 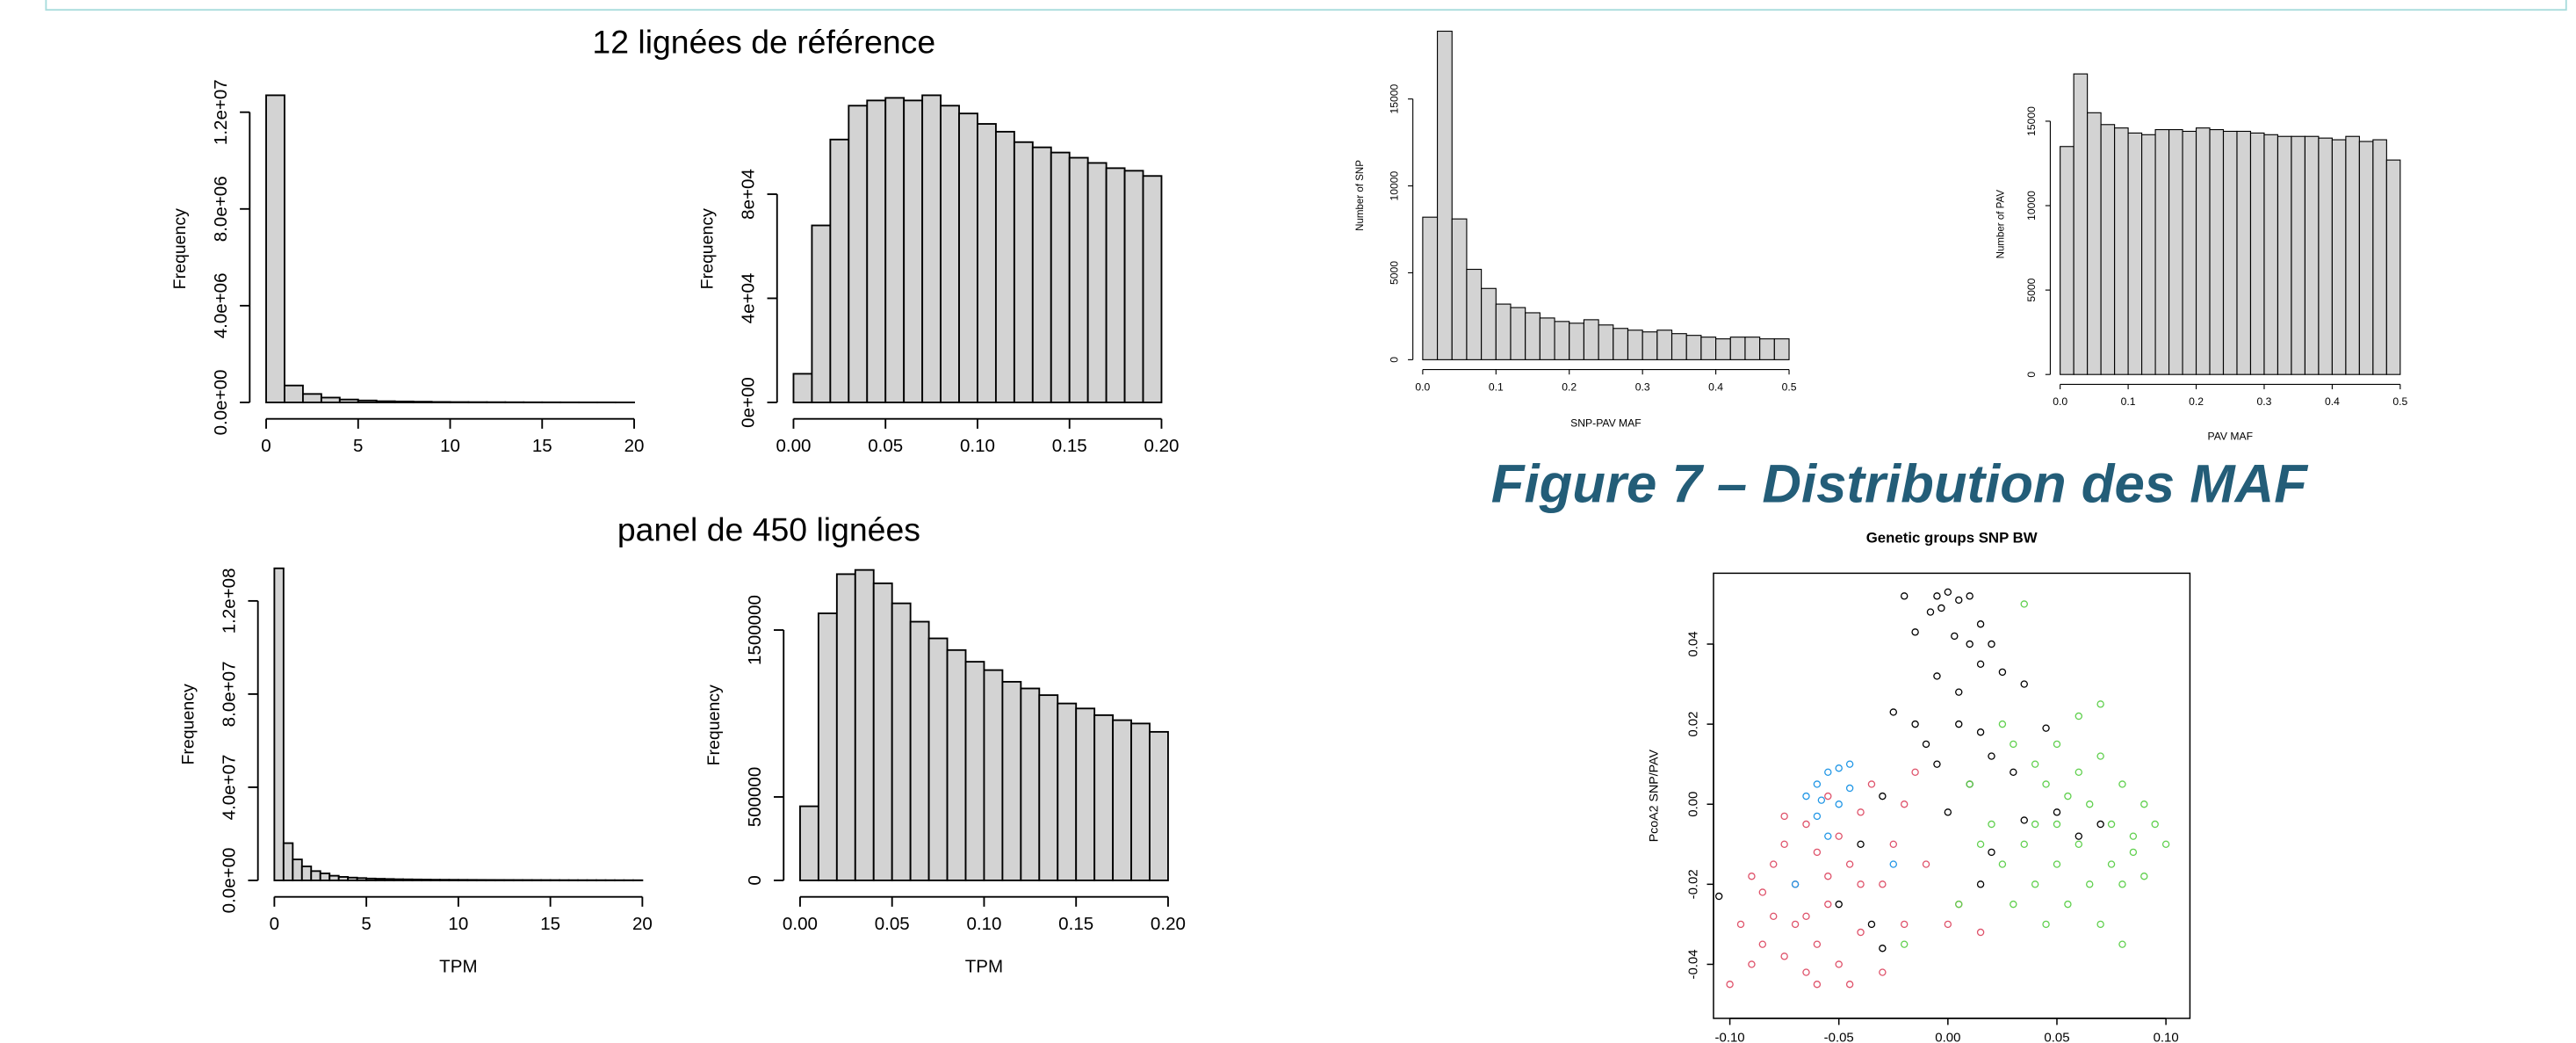 I want to click on y-axis-label: Frequency, so click(x=180, y=249).